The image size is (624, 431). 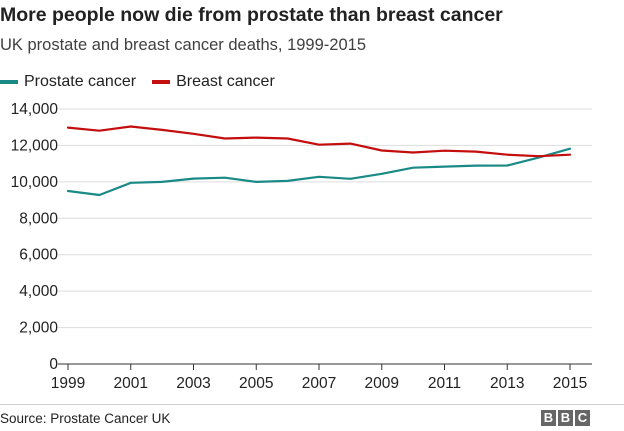 I want to click on x-tick-label: 1999, so click(x=68, y=383).